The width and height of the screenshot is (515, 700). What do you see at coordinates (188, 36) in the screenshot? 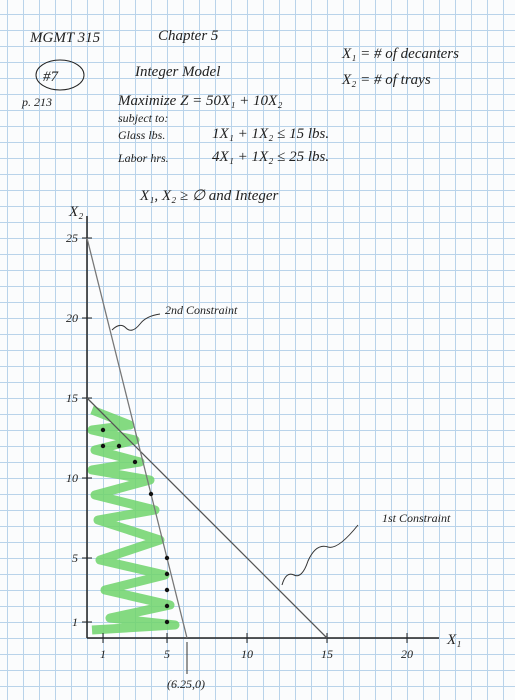
I see `chapter: Chapter 5` at bounding box center [188, 36].